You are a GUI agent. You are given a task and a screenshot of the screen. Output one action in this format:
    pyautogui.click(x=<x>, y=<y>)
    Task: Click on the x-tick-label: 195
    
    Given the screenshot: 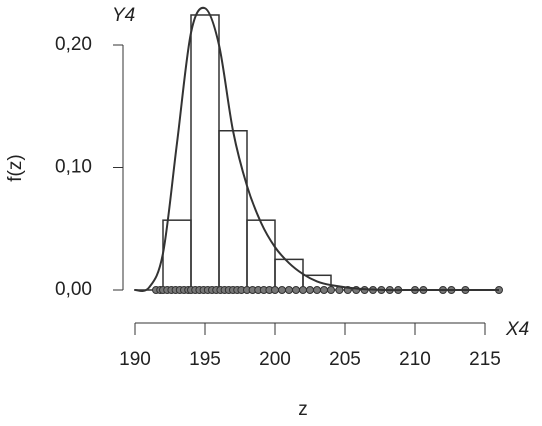 What is the action you would take?
    pyautogui.click(x=205, y=359)
    